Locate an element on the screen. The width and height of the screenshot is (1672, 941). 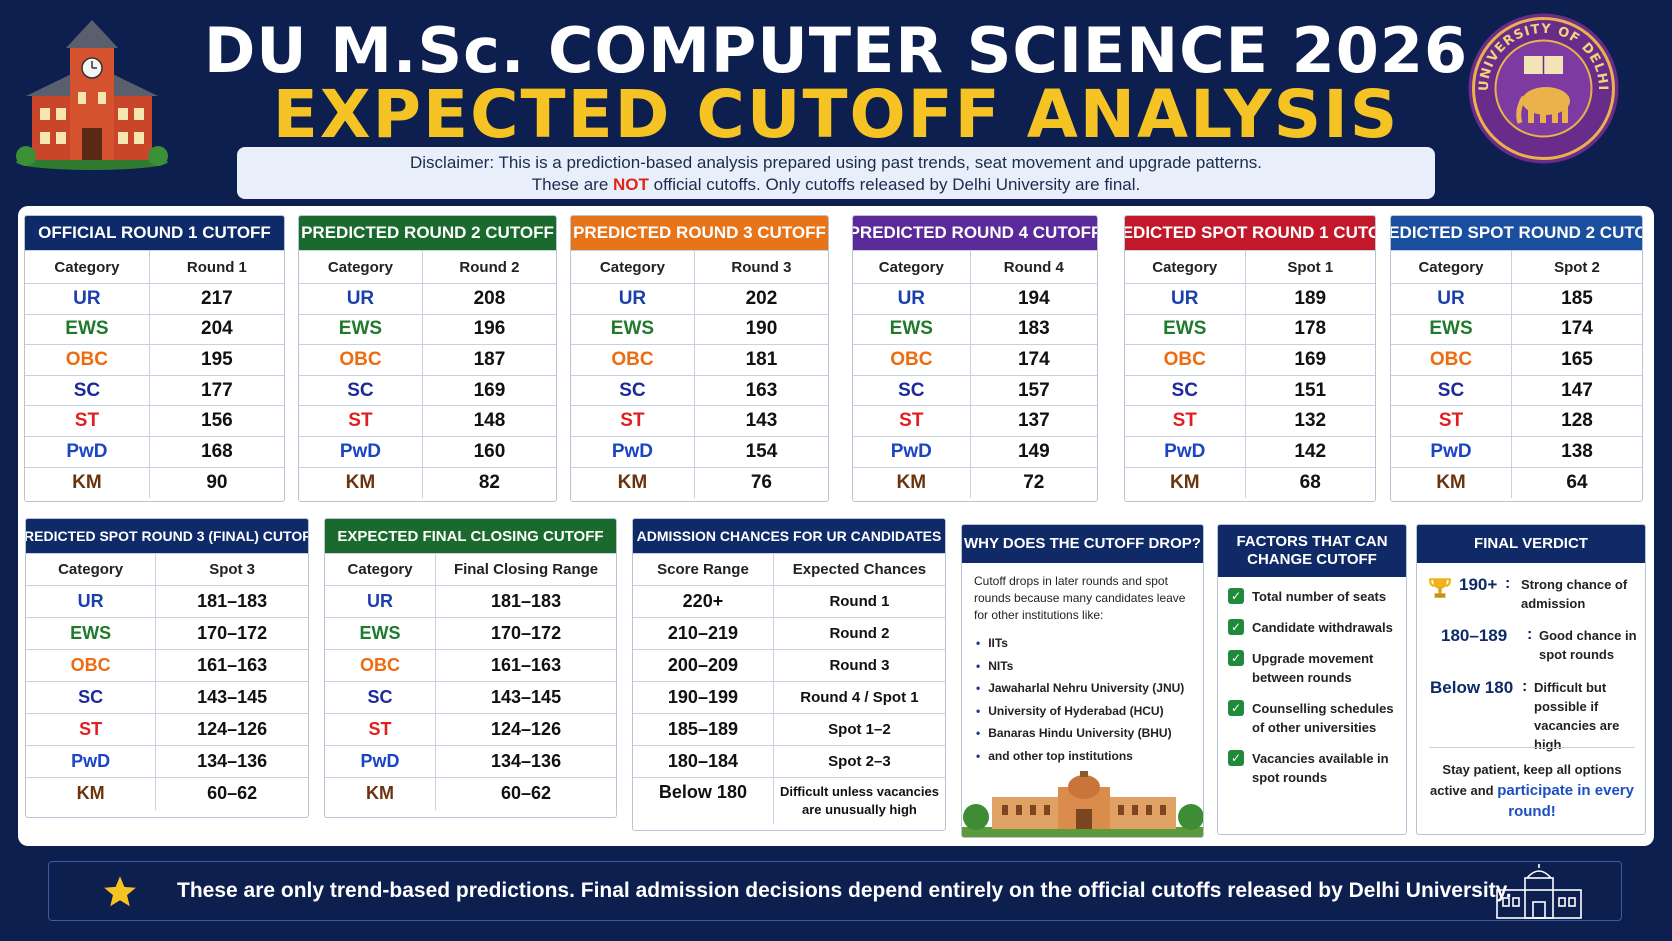
table-row: 210–219 Round 2 is located at coordinates (789, 633).